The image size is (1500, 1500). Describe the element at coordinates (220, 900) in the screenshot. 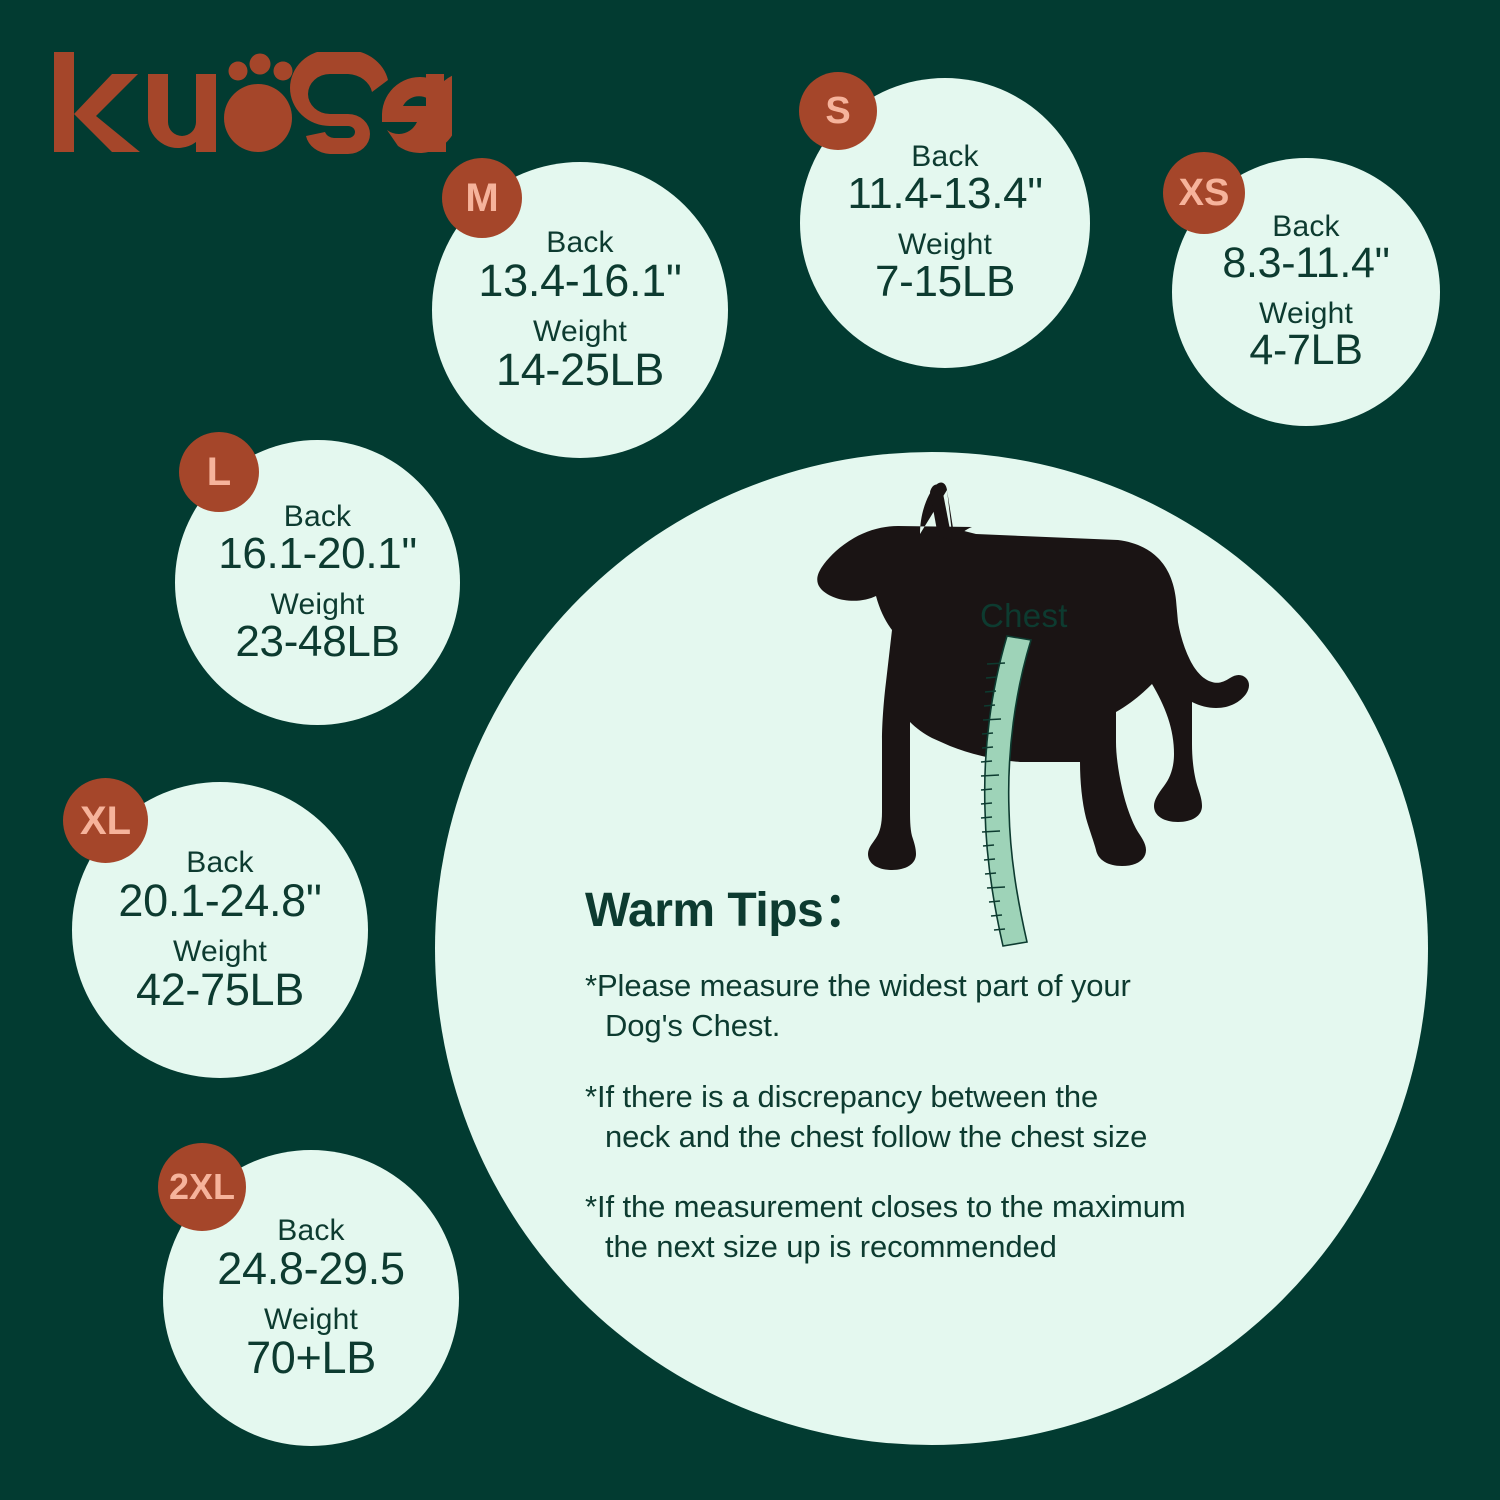

I see `back-value: 20.1-24.8"` at that location.